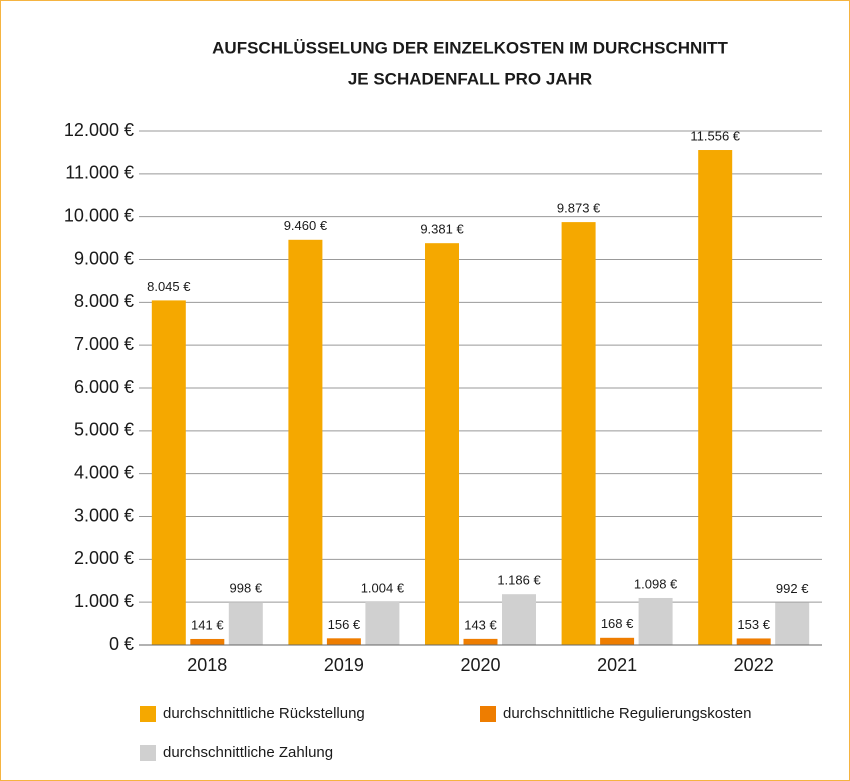 Image resolution: width=850 pixels, height=781 pixels. Describe the element at coordinates (121, 644) in the screenshot. I see `y-tick-label: 0 €` at that location.